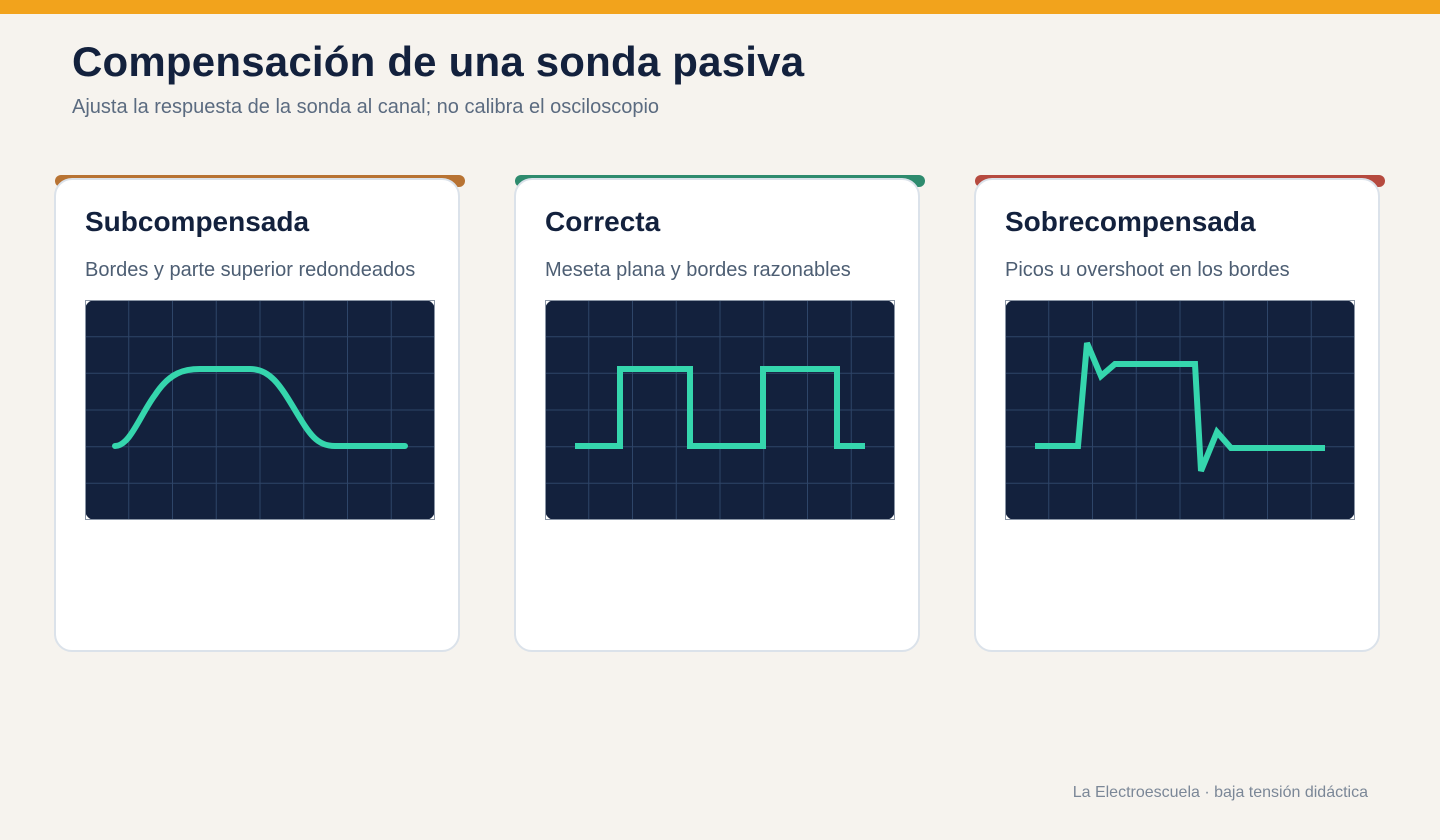 The height and width of the screenshot is (840, 1440). What do you see at coordinates (698, 270) in the screenshot?
I see `card-description: Meseta plana y bordes razonables` at bounding box center [698, 270].